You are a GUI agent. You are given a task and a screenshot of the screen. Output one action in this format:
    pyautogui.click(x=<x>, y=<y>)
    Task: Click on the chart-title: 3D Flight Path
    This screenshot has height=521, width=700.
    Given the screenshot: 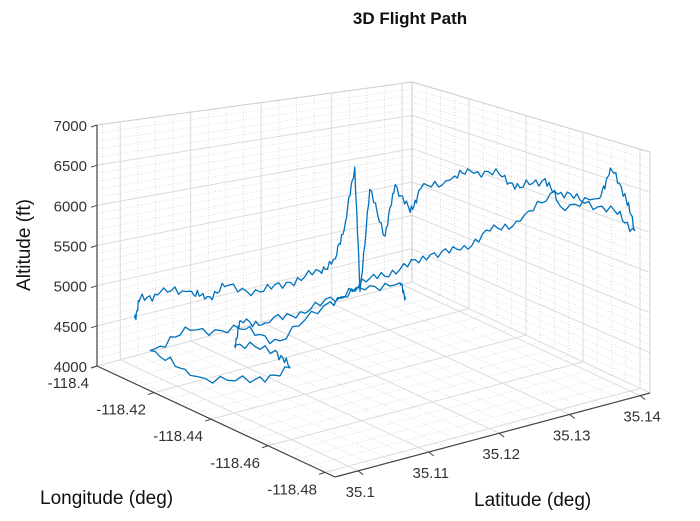 What is the action you would take?
    pyautogui.click(x=410, y=18)
    